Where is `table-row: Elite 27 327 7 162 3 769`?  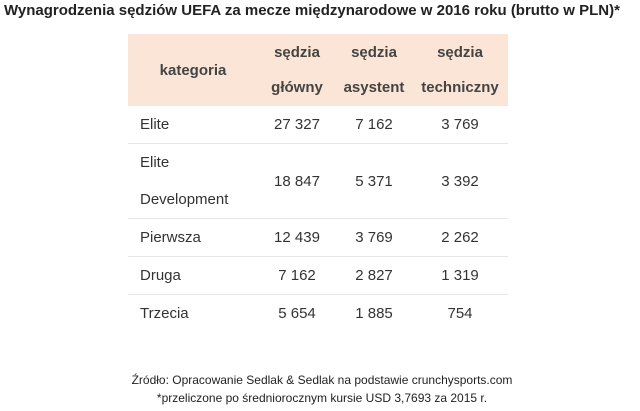 table-row: Elite 27 327 7 162 3 769 is located at coordinates (318, 125).